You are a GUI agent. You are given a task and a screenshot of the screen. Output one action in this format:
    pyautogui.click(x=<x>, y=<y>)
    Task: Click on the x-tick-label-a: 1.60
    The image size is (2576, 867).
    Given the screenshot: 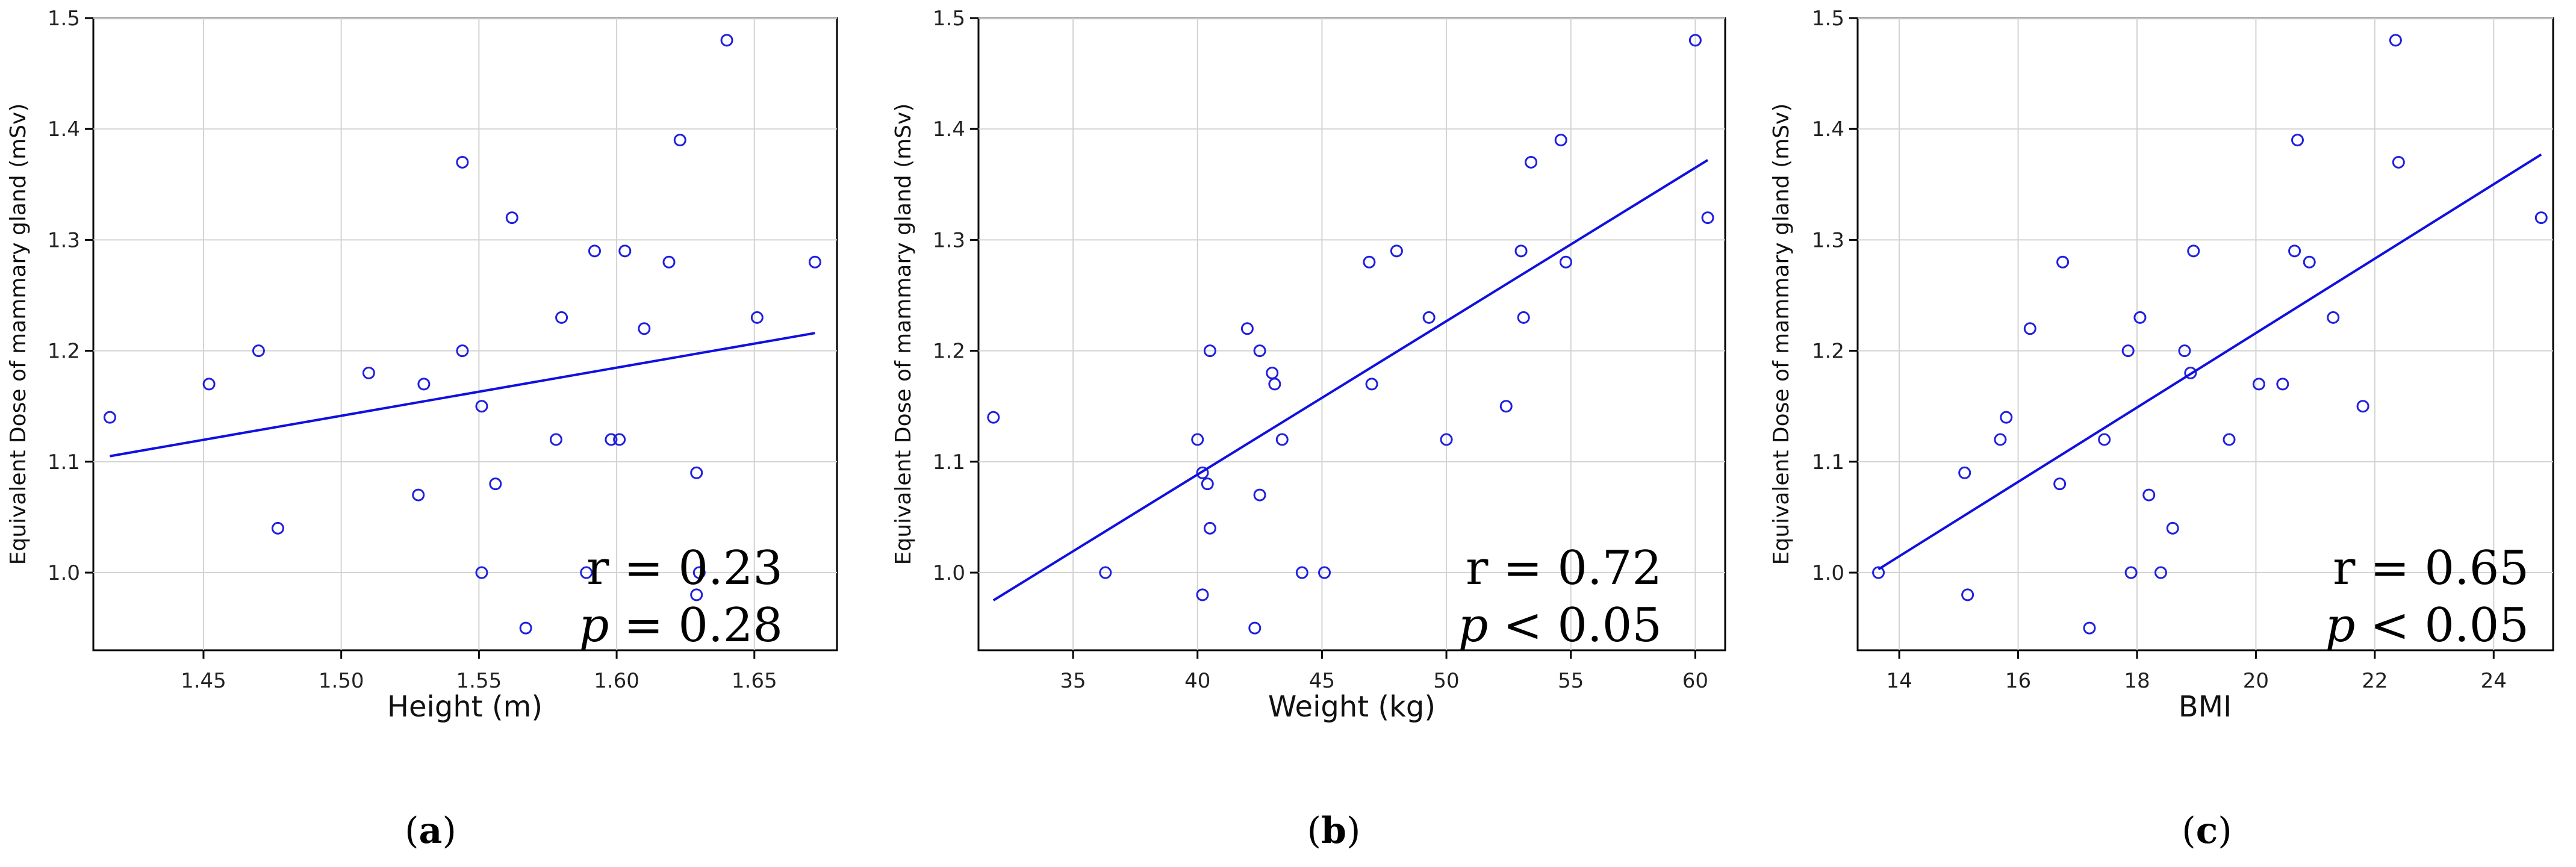 What is the action you would take?
    pyautogui.click(x=617, y=681)
    